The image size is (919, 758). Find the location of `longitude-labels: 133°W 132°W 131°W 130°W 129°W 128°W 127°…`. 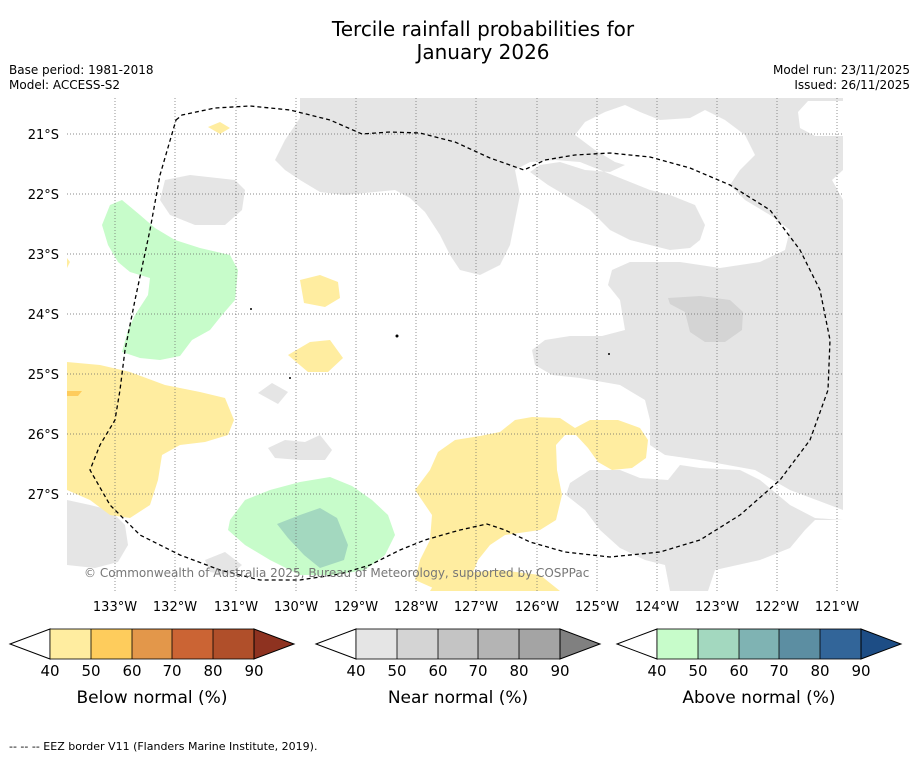

longitude-labels: 133°W 132°W 131°W 130°W 129°W 128°W 127°… is located at coordinates (476, 607).